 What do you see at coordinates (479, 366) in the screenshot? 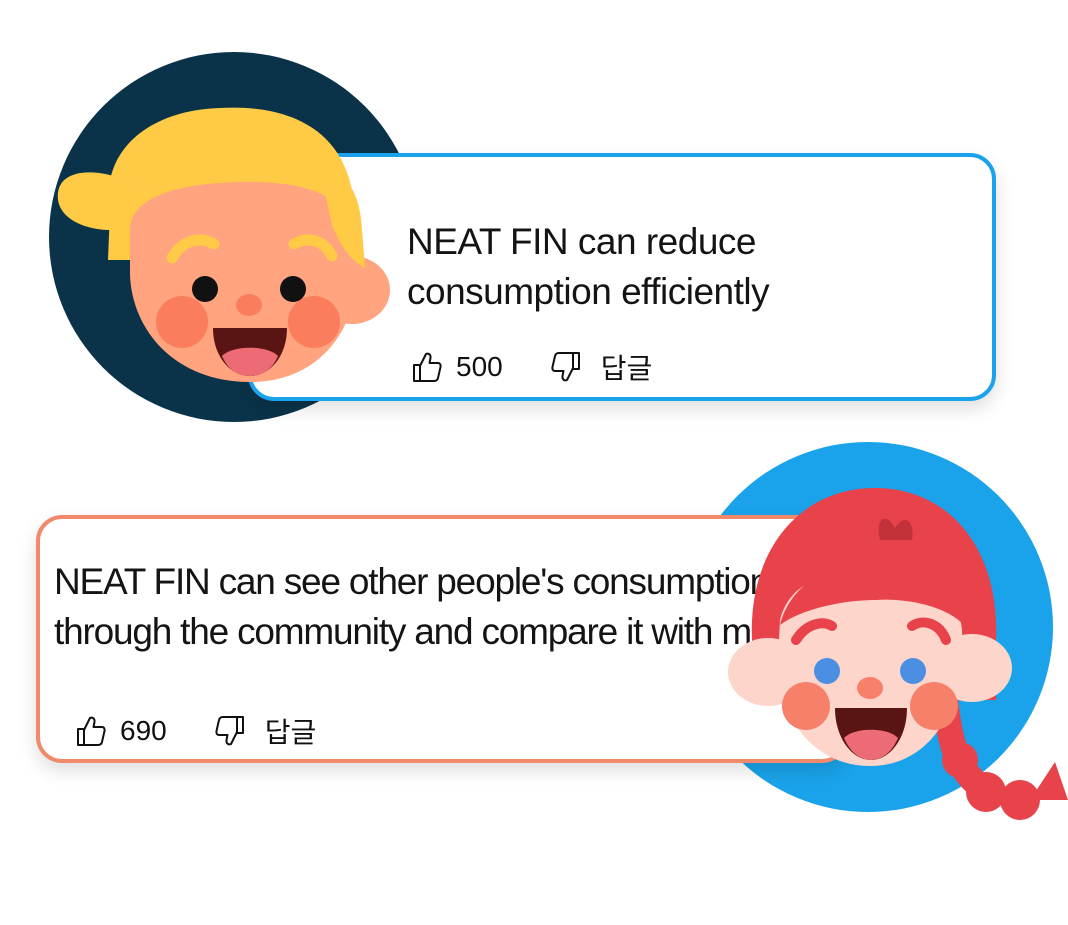
I see `like-count: 500` at bounding box center [479, 366].